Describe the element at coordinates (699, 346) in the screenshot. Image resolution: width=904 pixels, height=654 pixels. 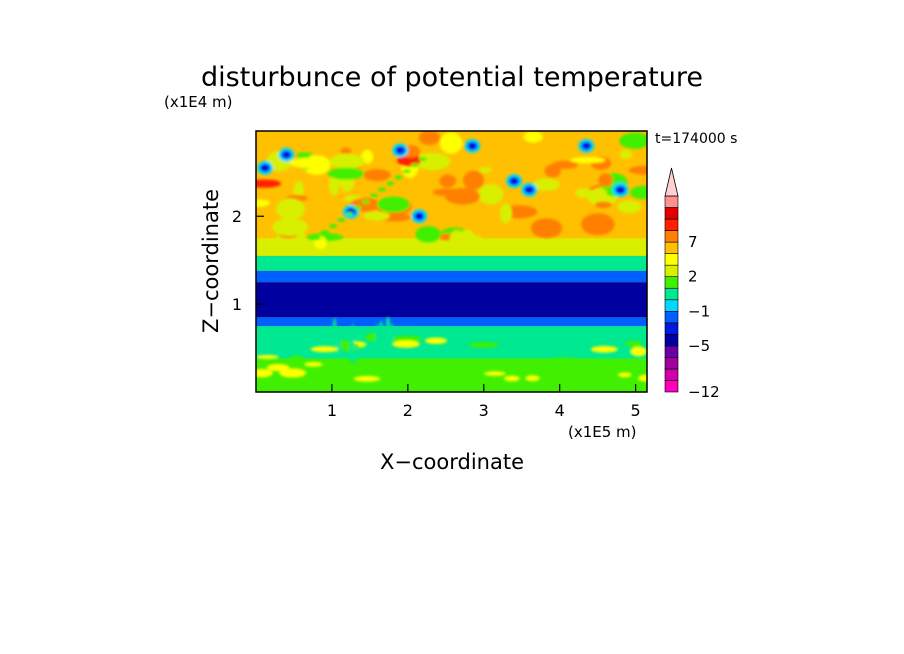
I see `colorbar-tick-label: −5` at that location.